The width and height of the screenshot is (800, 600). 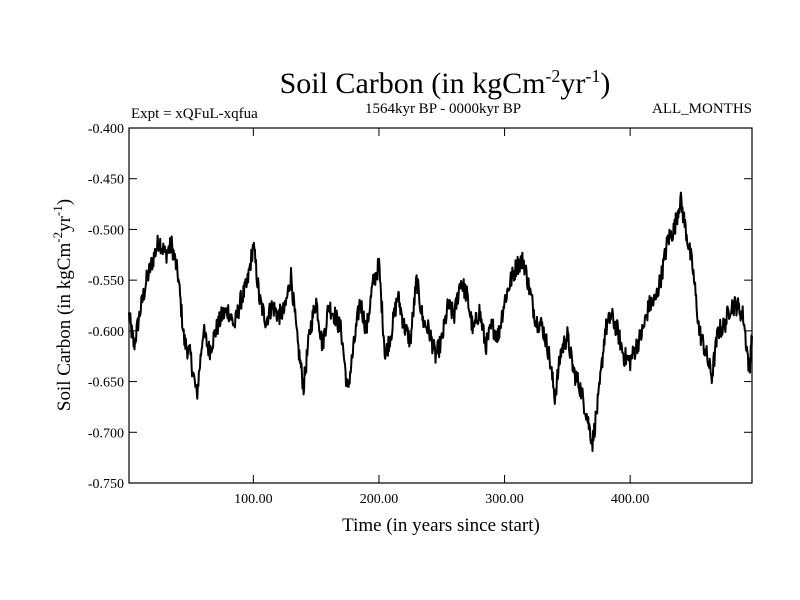 I want to click on x-axis-label: Time (in years since start), so click(x=441, y=525).